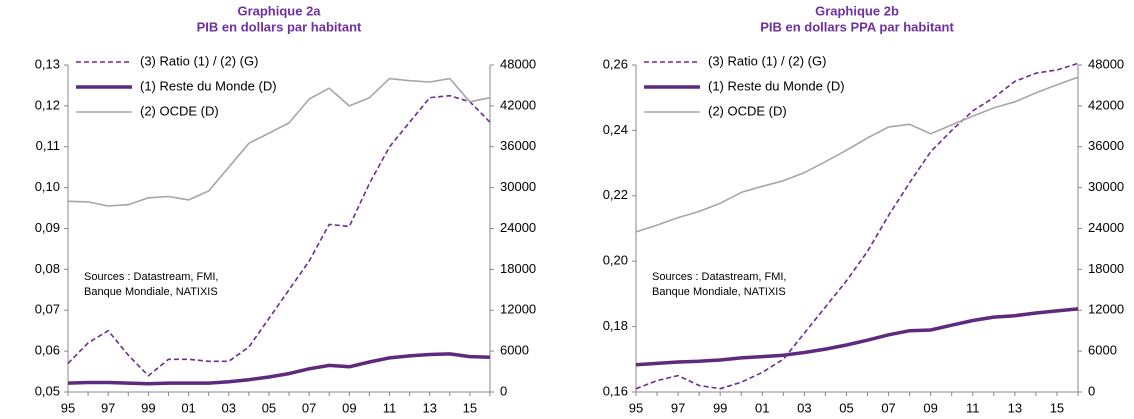 The width and height of the screenshot is (1134, 419). What do you see at coordinates (47, 104) in the screenshot?
I see `y-tick-label: 0,12` at bounding box center [47, 104].